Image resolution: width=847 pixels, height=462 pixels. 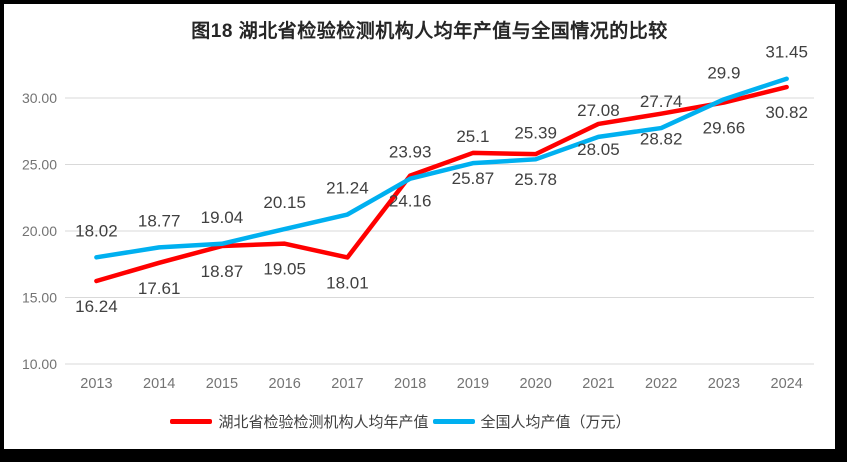 I want to click on x-axis-tick-label: 2019, so click(x=473, y=384).